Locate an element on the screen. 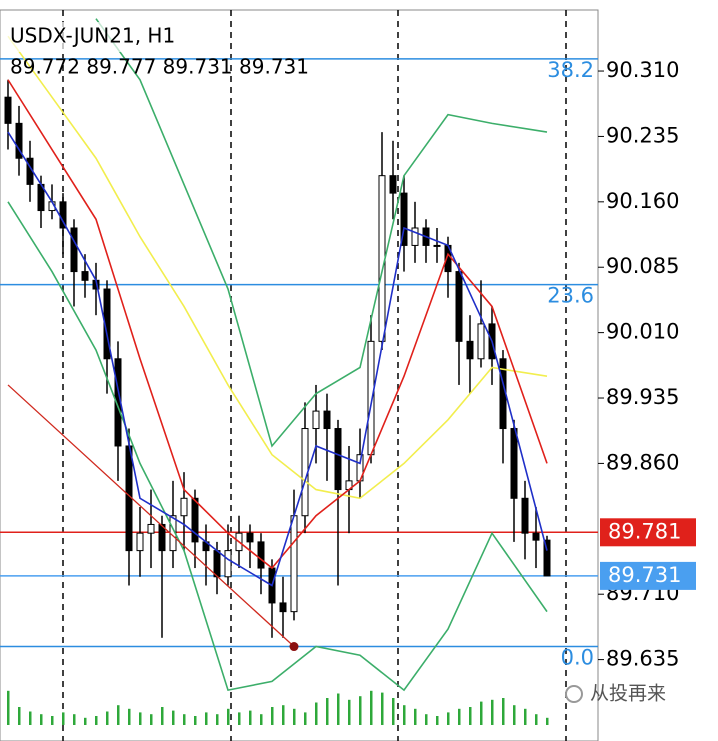 The height and width of the screenshot is (741, 718). y-tick-label: 90.160 is located at coordinates (642, 201).